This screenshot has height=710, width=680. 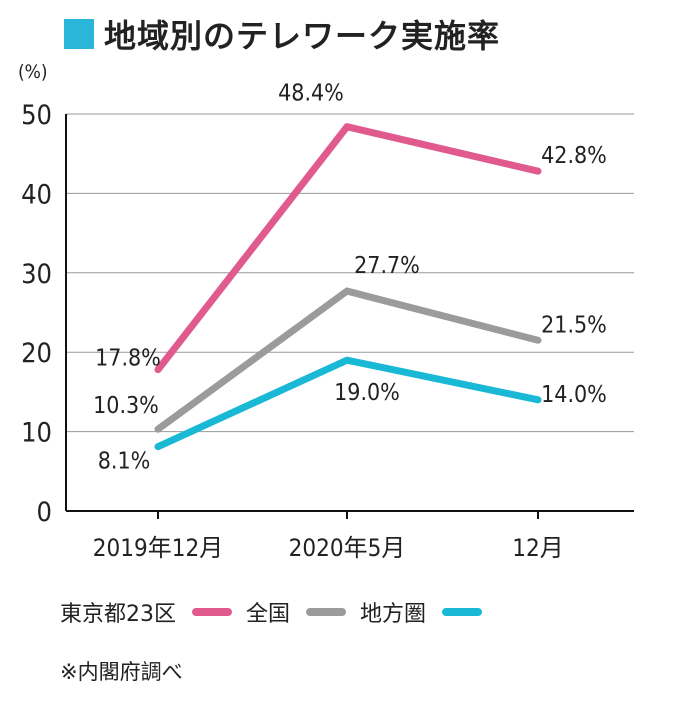 I want to click on data-label: 17.8%, so click(x=128, y=359).